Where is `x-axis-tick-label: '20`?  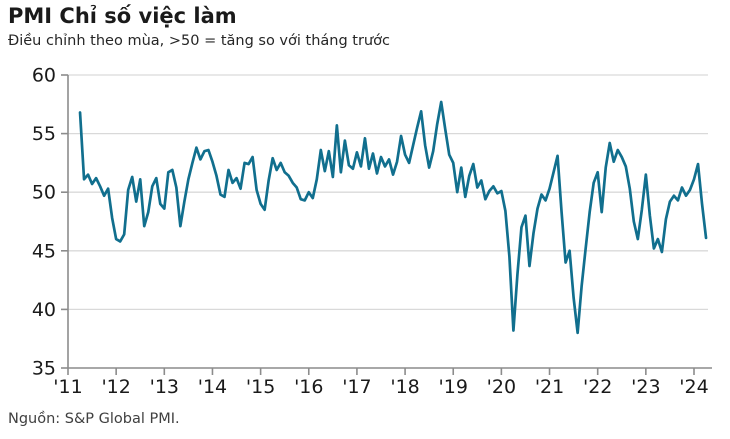 x-axis-tick-label: '20 is located at coordinates (501, 387).